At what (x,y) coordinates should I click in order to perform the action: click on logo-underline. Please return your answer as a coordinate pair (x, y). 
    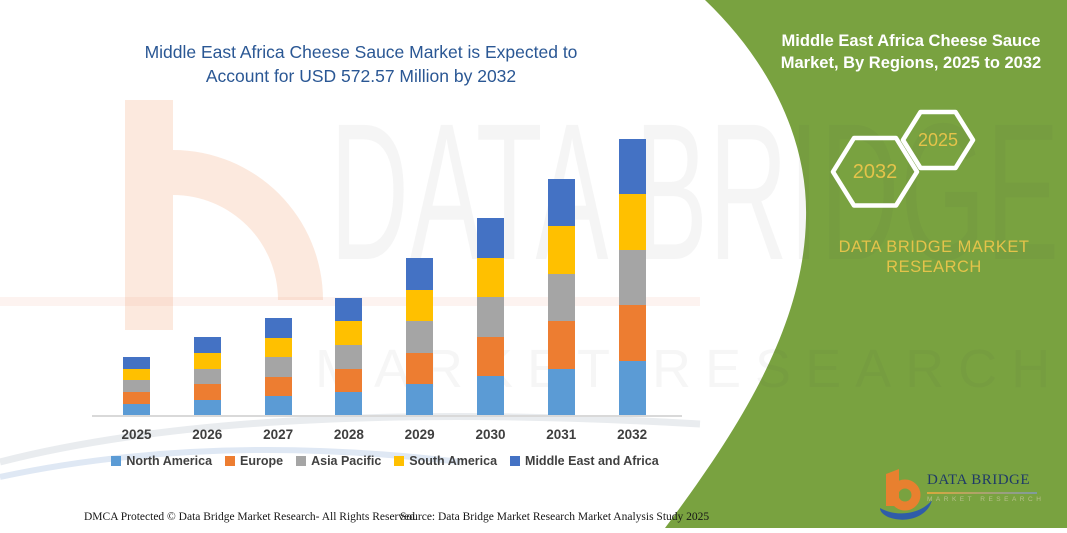
    Looking at the image, I should click on (982, 493).